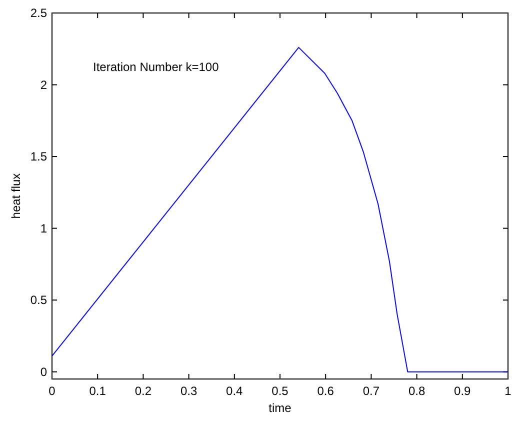  What do you see at coordinates (508, 391) in the screenshot?
I see `x-tick-label: 1` at bounding box center [508, 391].